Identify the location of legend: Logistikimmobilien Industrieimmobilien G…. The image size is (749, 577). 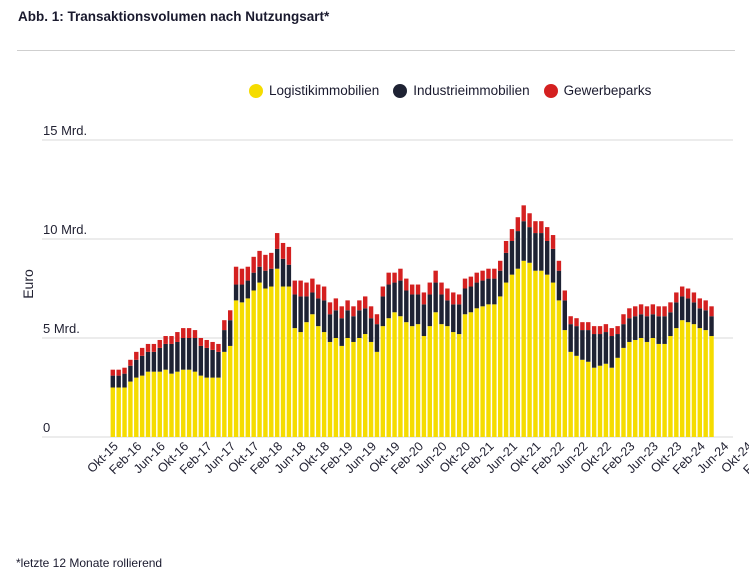
(450, 90).